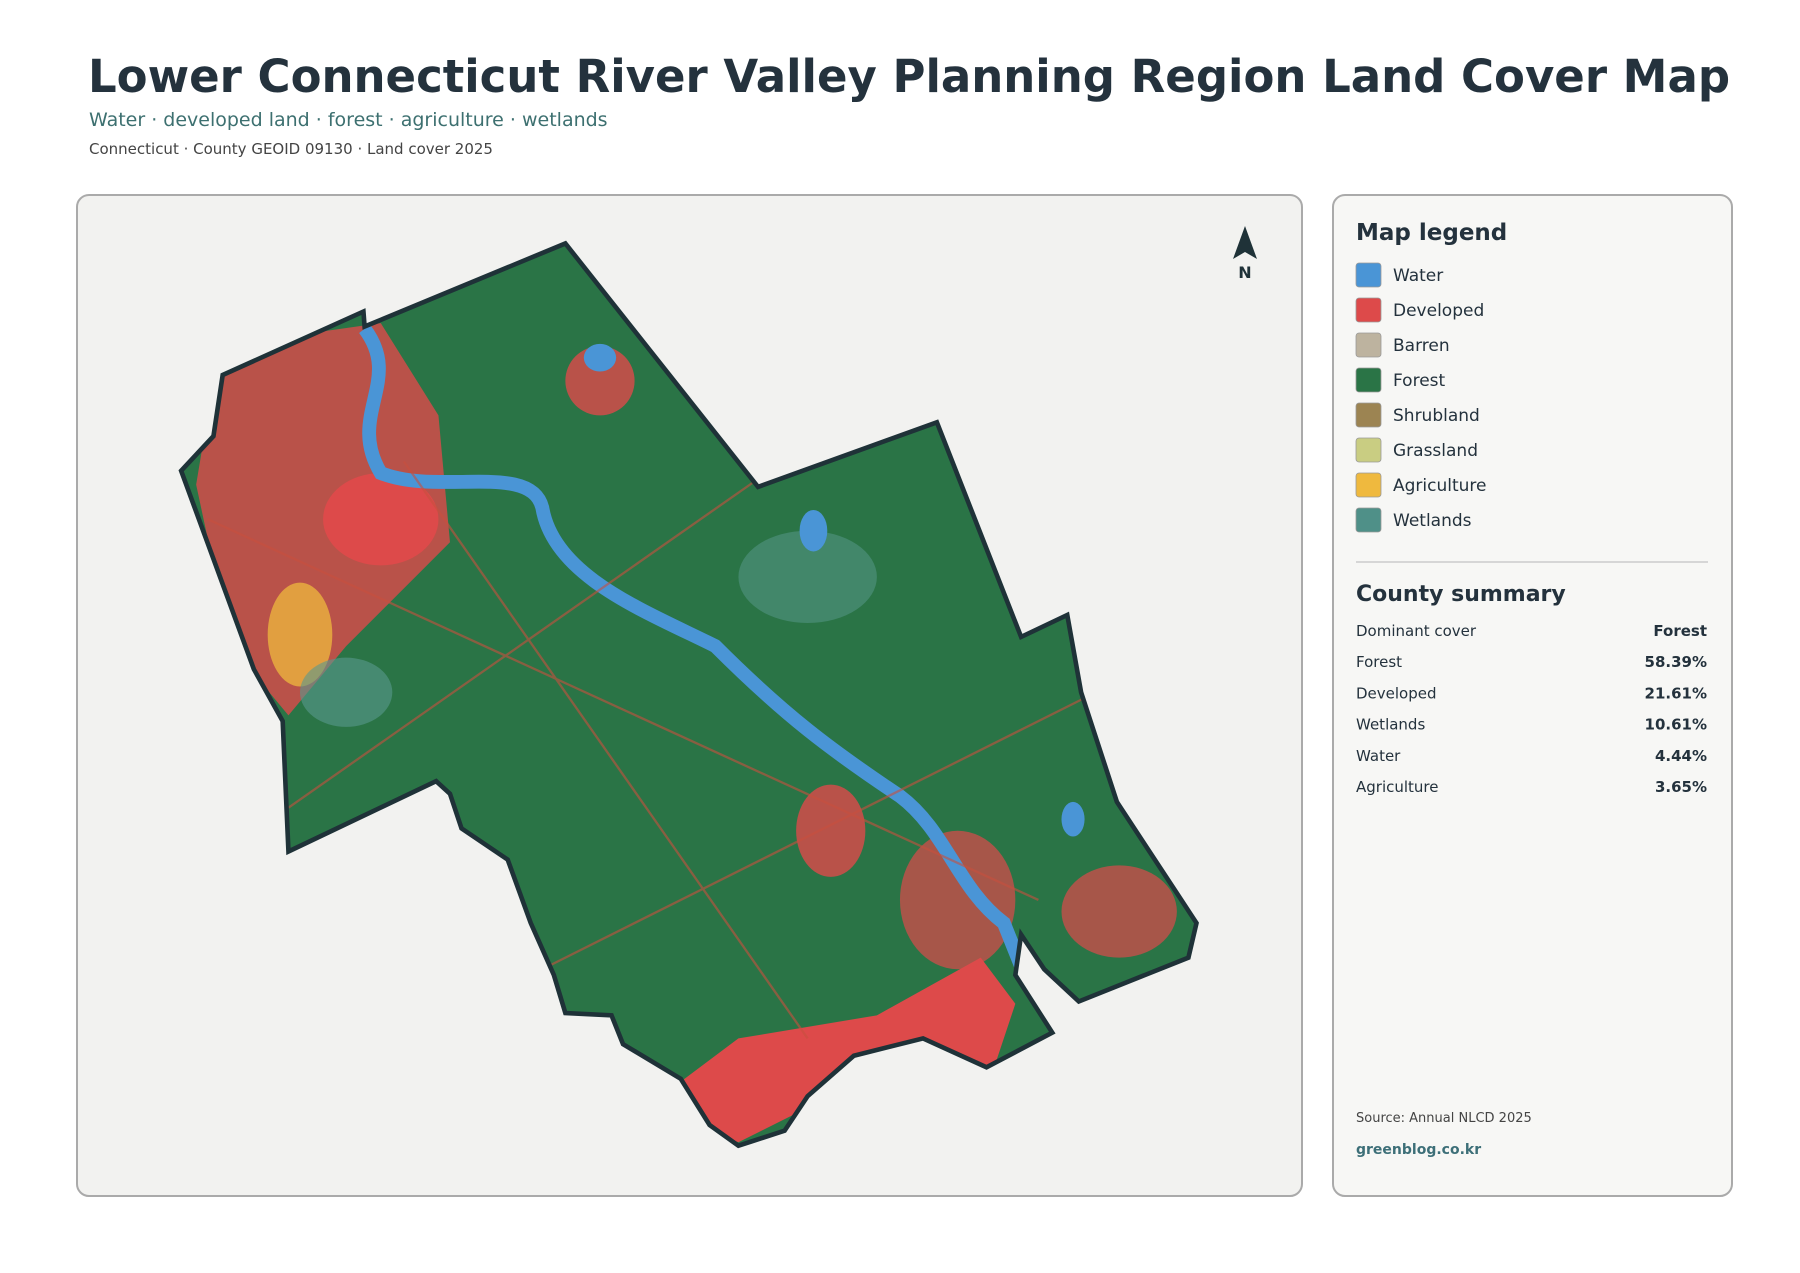 The height and width of the screenshot is (1273, 1800). What do you see at coordinates (1397, 787) in the screenshot?
I see `summary-label: Agriculture` at bounding box center [1397, 787].